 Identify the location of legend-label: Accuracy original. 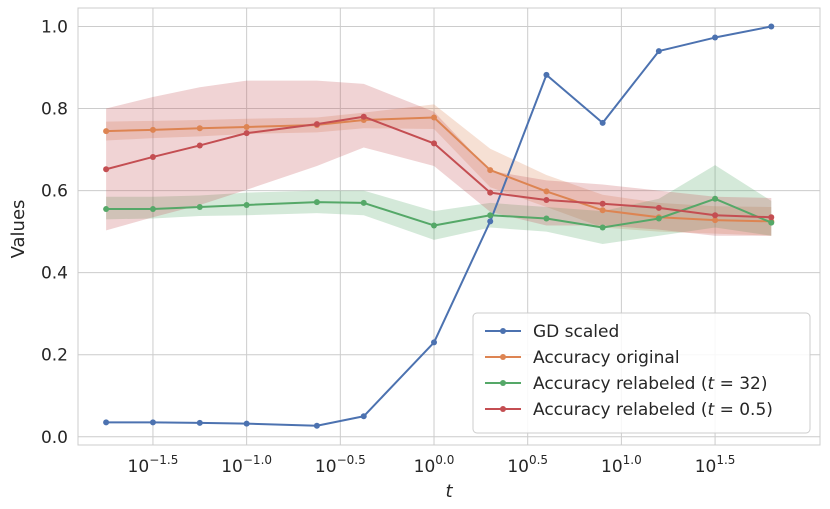
(606, 358).